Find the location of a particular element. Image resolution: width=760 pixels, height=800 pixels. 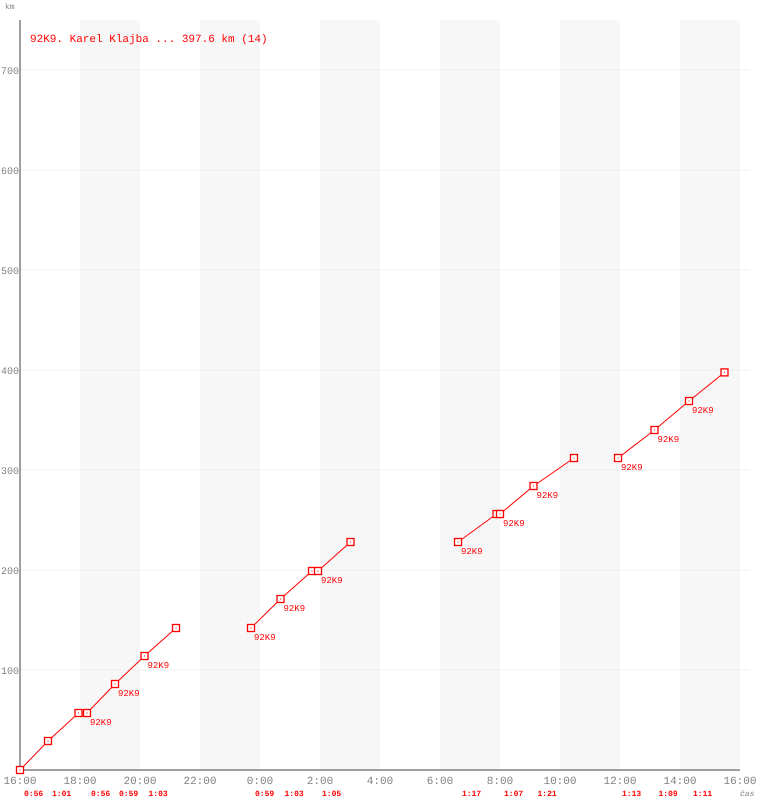

x-tick-label: 10:00 is located at coordinates (560, 782).